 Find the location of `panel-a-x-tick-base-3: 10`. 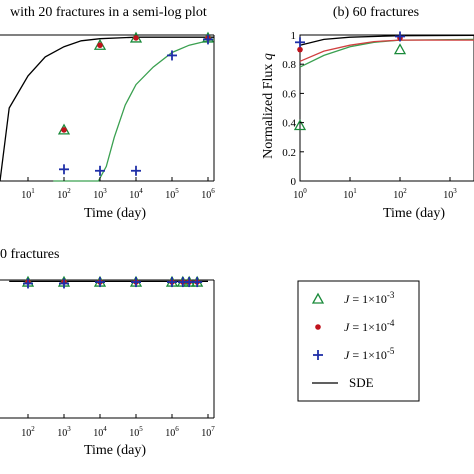

panel-a-x-tick-base-3: 10 is located at coordinates (98, 195).